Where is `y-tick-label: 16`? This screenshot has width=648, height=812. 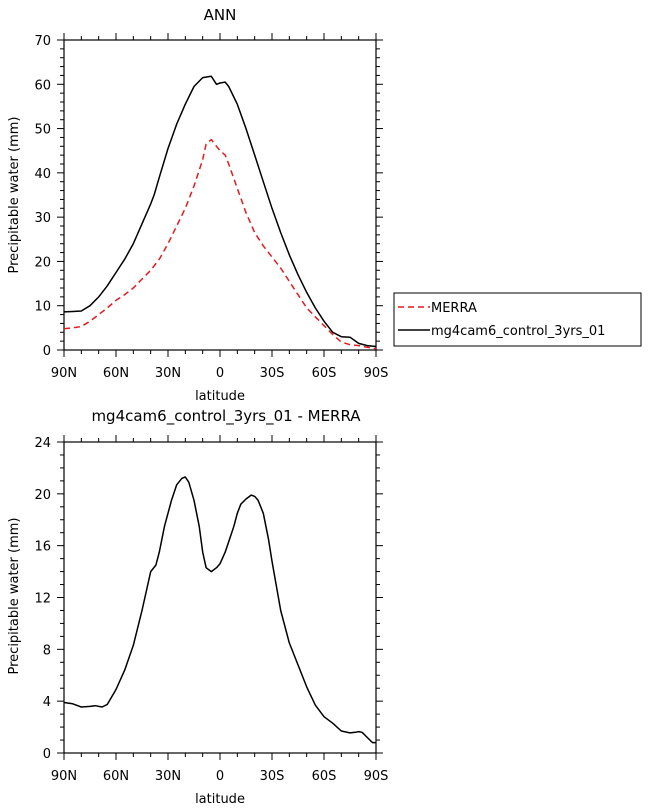
y-tick-label: 16 is located at coordinates (42, 547).